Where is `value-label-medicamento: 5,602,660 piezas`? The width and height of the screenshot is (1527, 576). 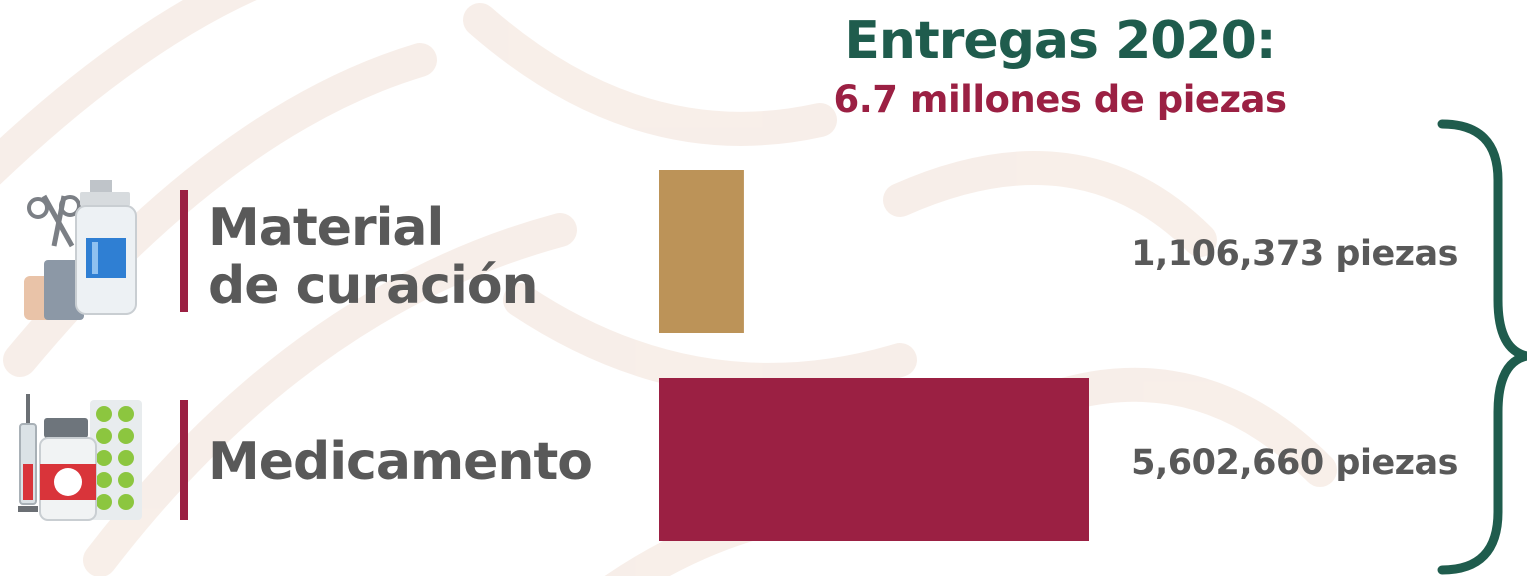 value-label-medicamento: 5,602,660 piezas is located at coordinates (1294, 463).